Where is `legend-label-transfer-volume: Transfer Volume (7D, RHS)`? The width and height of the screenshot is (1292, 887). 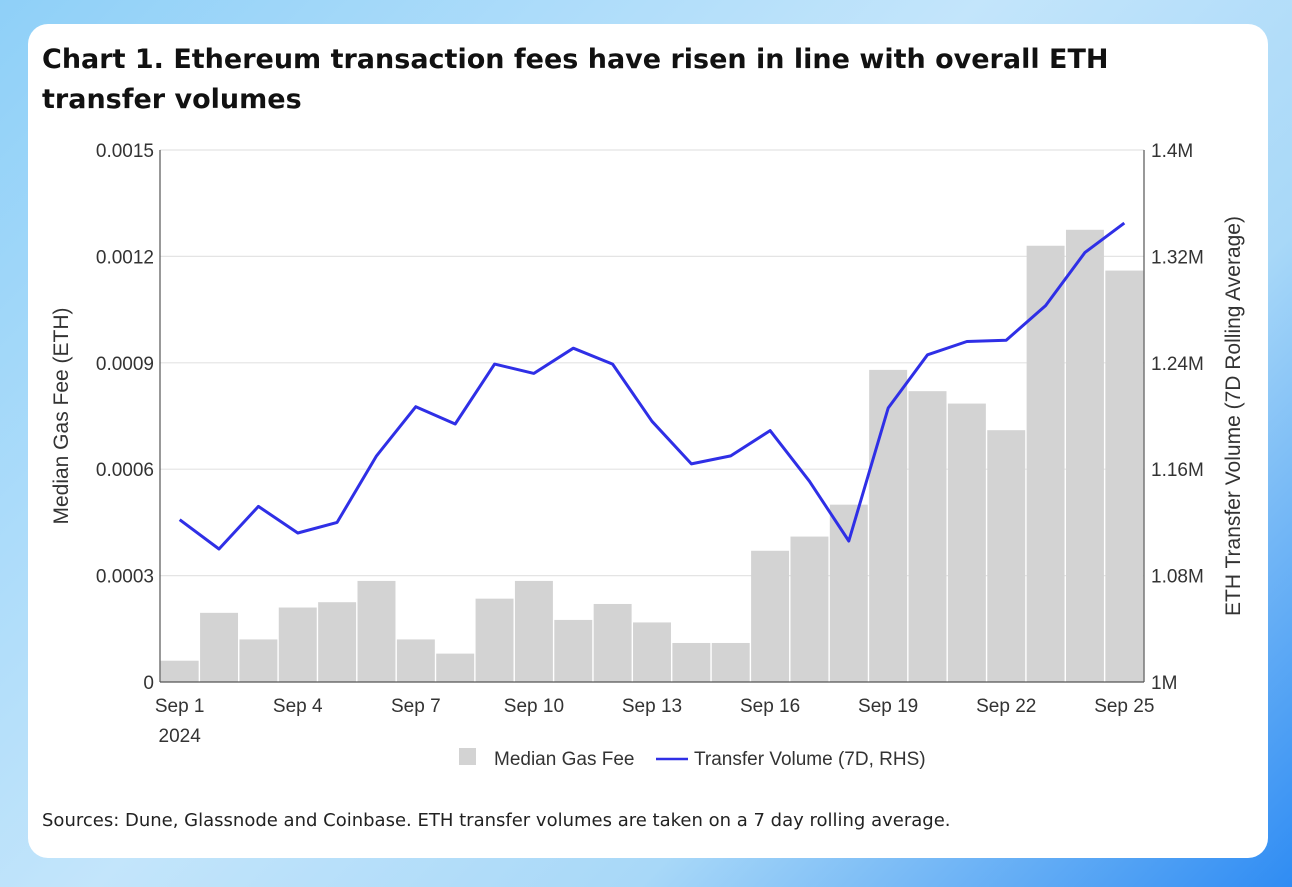
legend-label-transfer-volume: Transfer Volume (7D, RHS) is located at coordinates (810, 759).